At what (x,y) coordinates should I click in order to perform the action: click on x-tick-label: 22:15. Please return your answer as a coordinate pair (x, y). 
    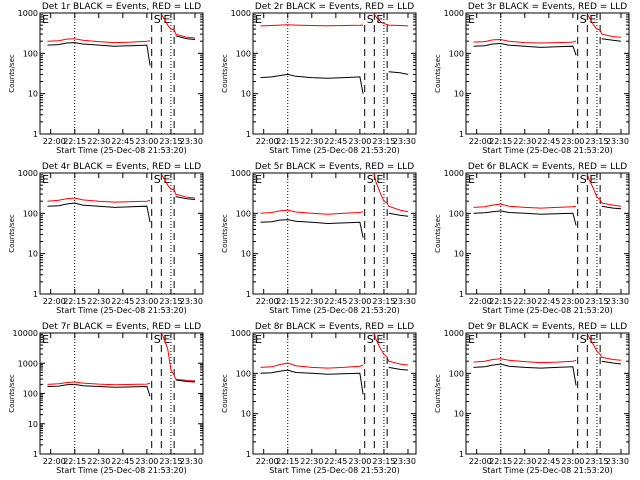
    Looking at the image, I should click on (500, 301).